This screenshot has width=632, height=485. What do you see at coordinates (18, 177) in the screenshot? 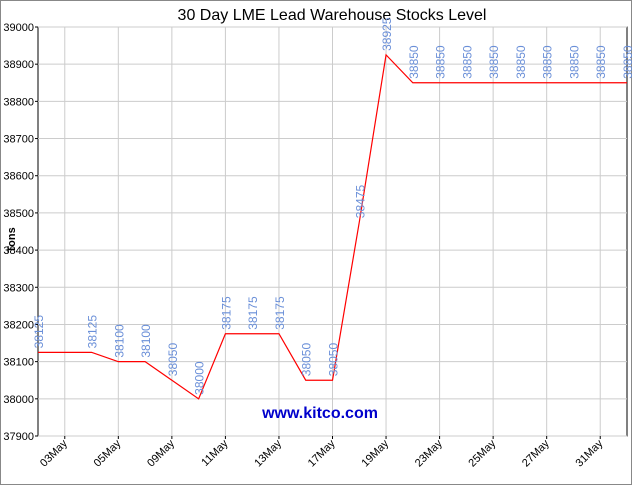
I see `y-tick-label: 38600` at bounding box center [18, 177].